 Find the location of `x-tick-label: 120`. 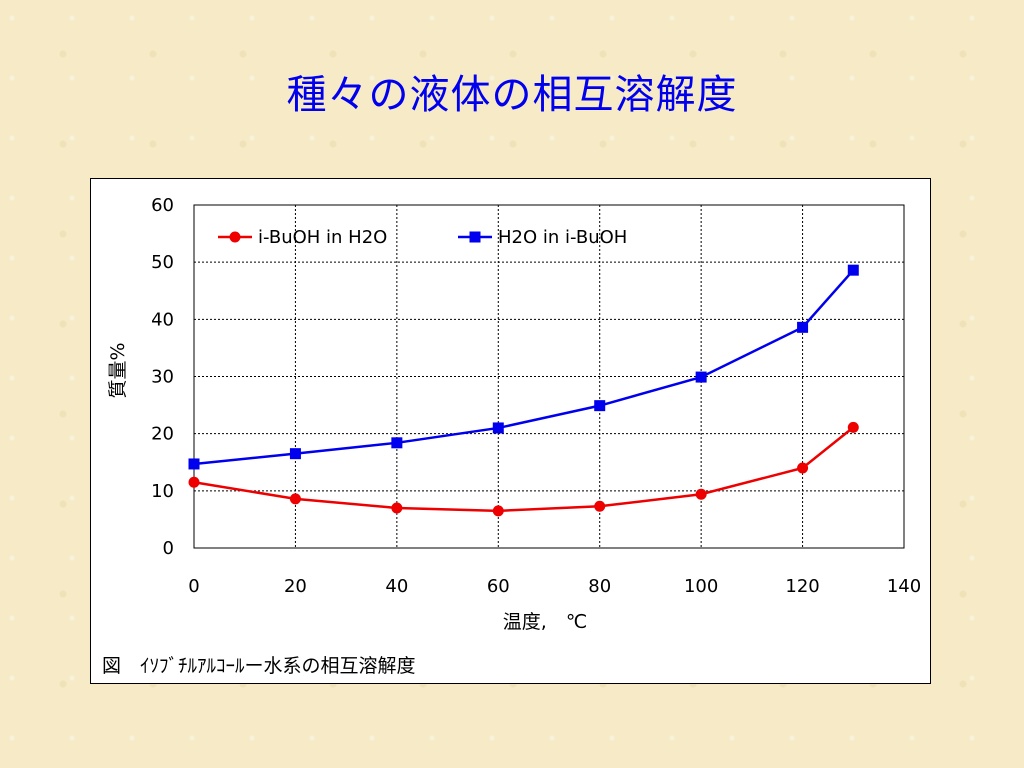

x-tick-label: 120 is located at coordinates (802, 586).